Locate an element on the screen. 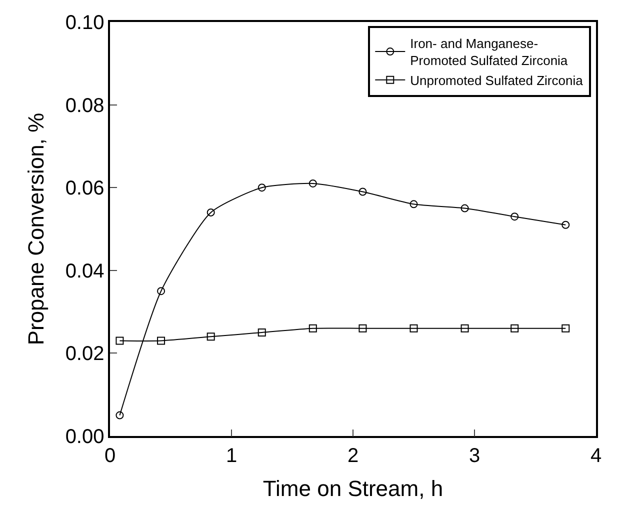 The width and height of the screenshot is (636, 509). y-tick-label: 0.10 is located at coordinates (84, 23).